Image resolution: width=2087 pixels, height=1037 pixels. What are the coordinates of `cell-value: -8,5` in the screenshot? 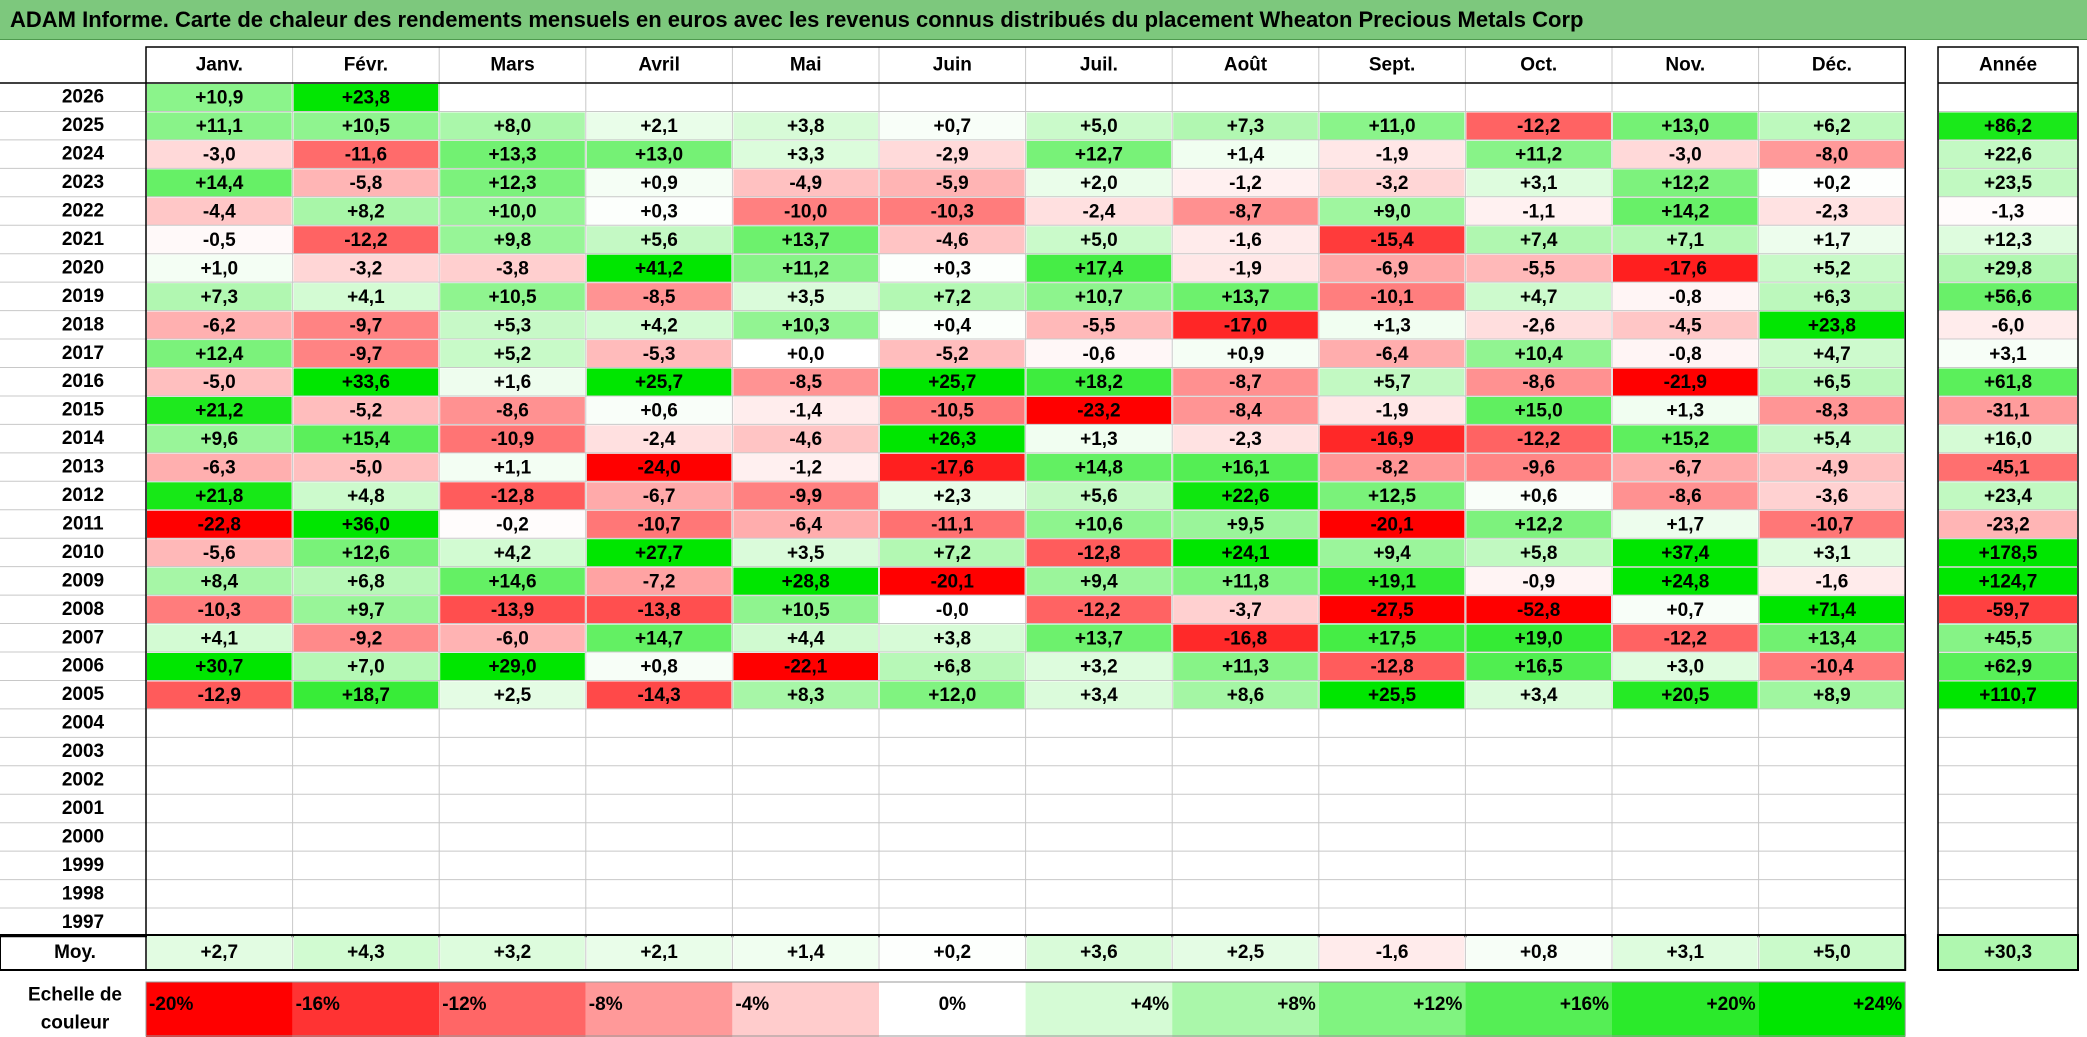 It's located at (659, 297).